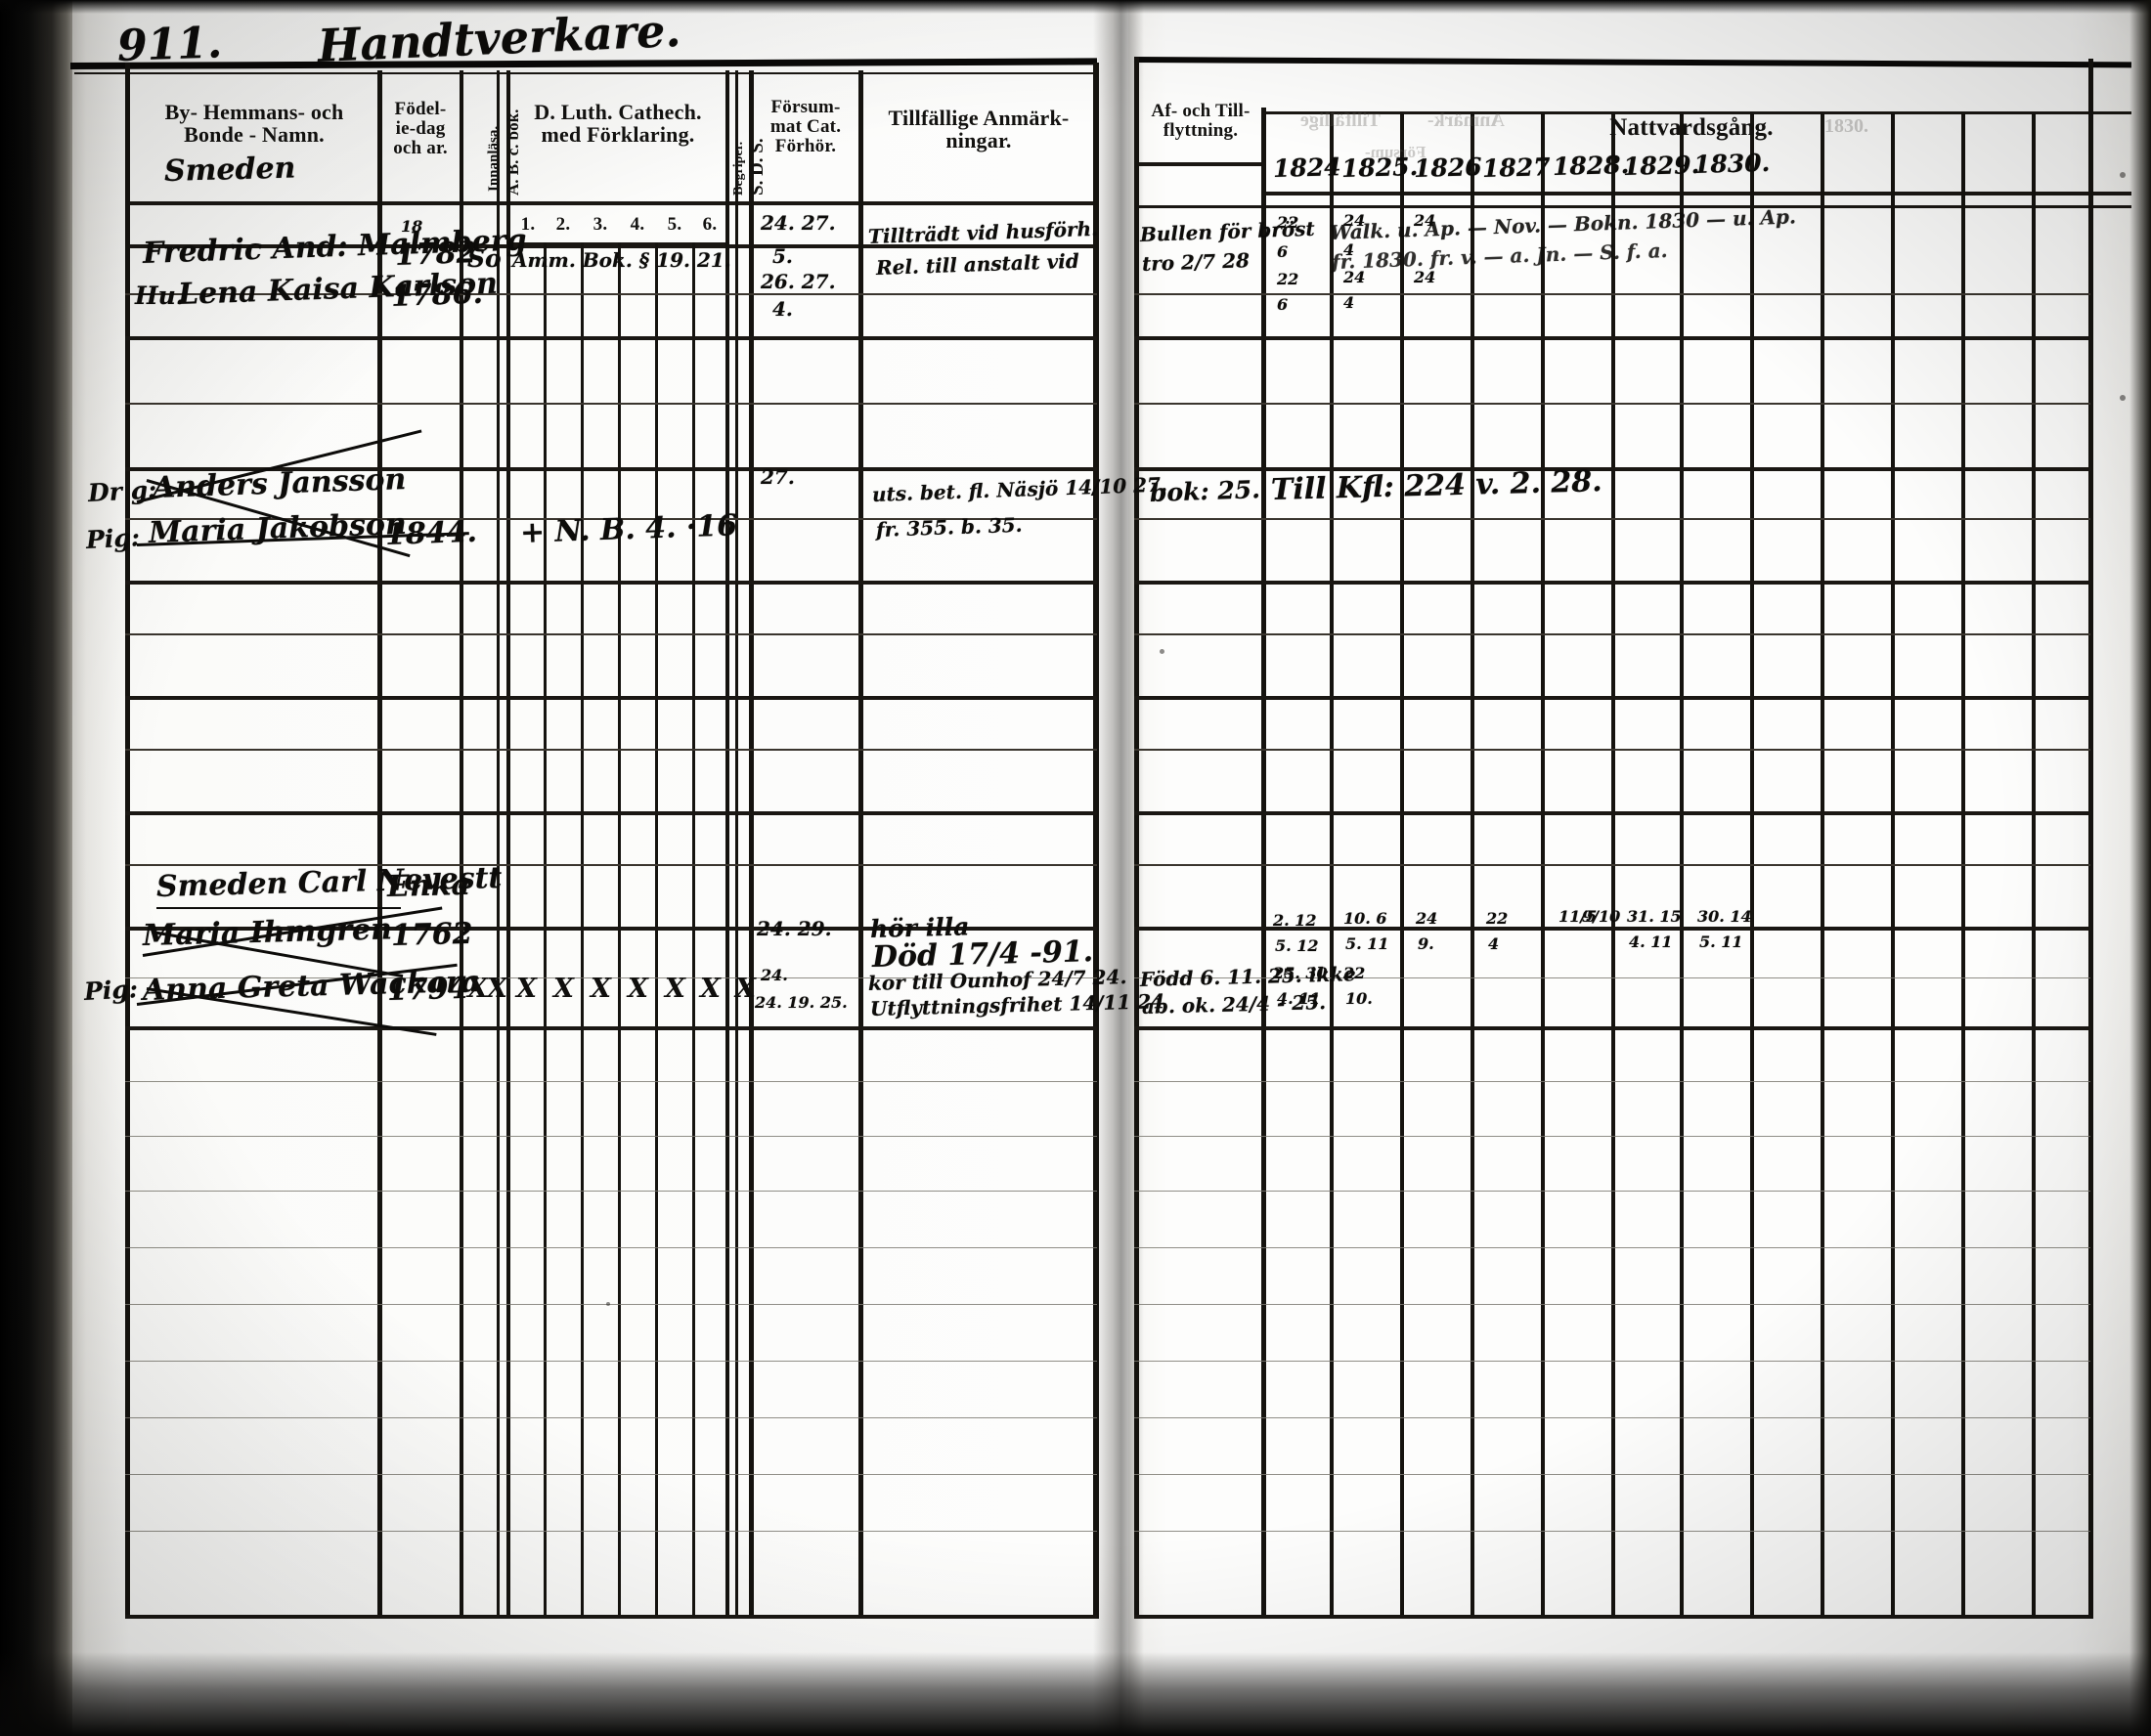 This screenshot has height=1736, width=2151. I want to click on catech-x-1: X, so click(478, 989).